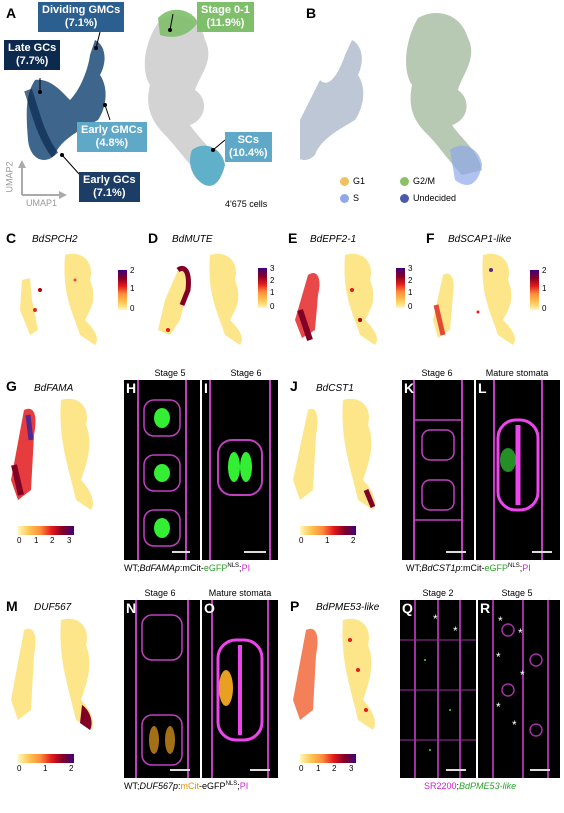  Describe the element at coordinates (544, 270) in the screenshot. I see `tick-f-2: 2` at that location.